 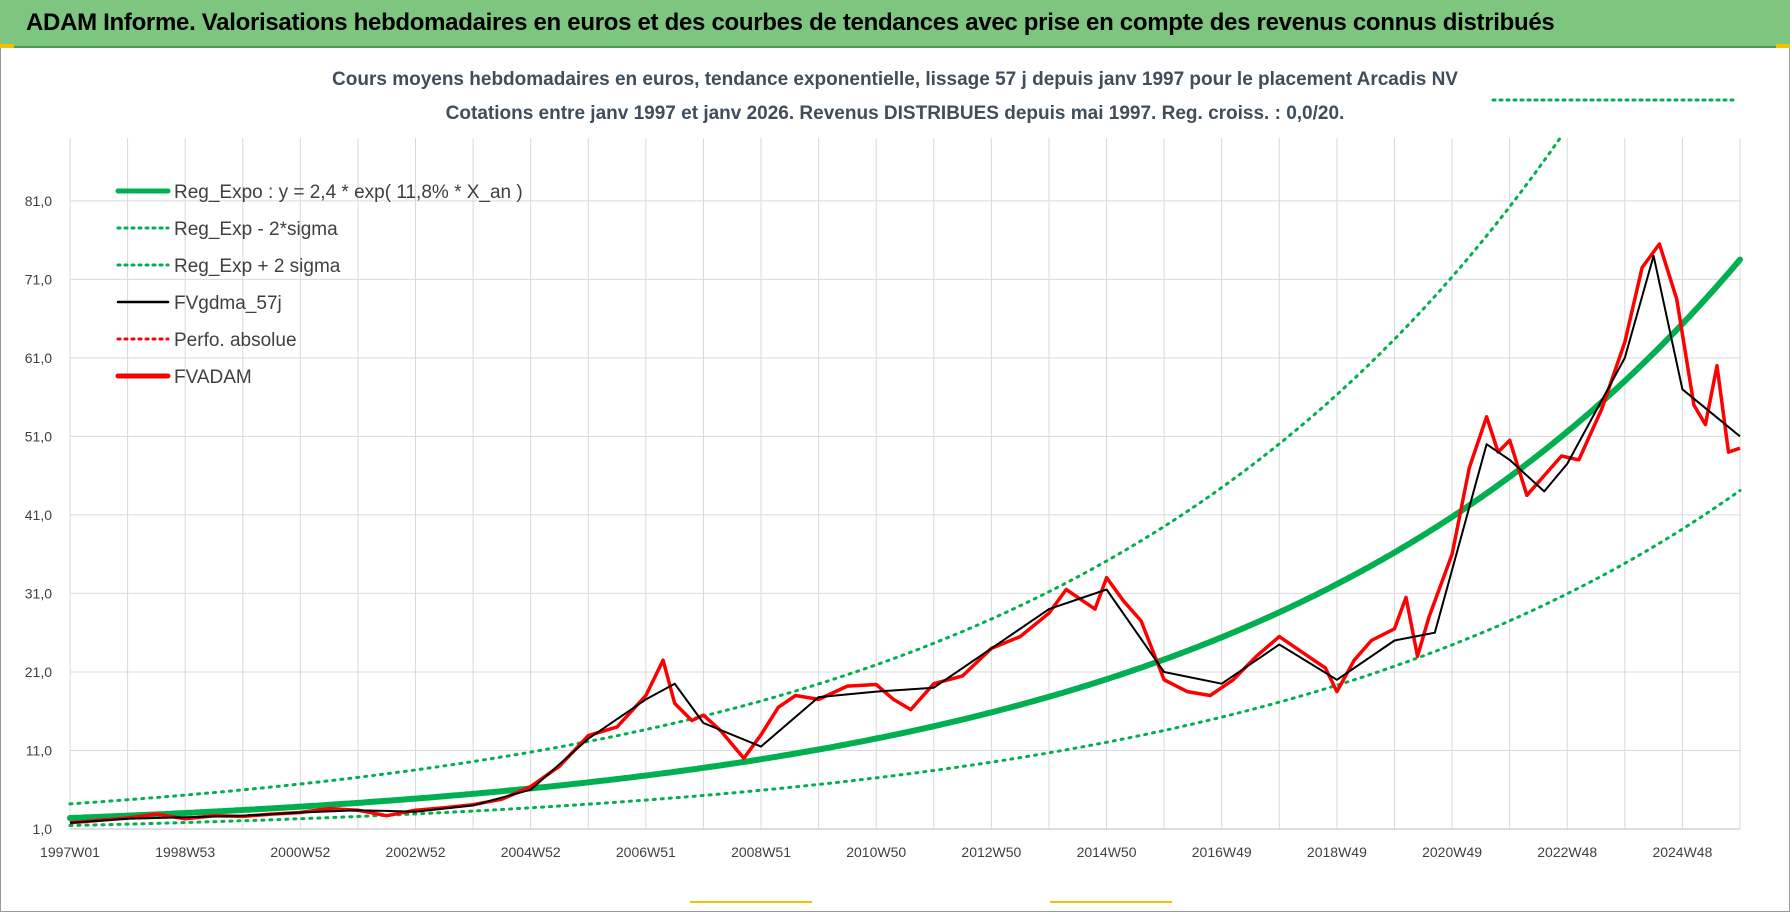 What do you see at coordinates (228, 303) in the screenshot?
I see `legend-label: FVgdma_57j` at bounding box center [228, 303].